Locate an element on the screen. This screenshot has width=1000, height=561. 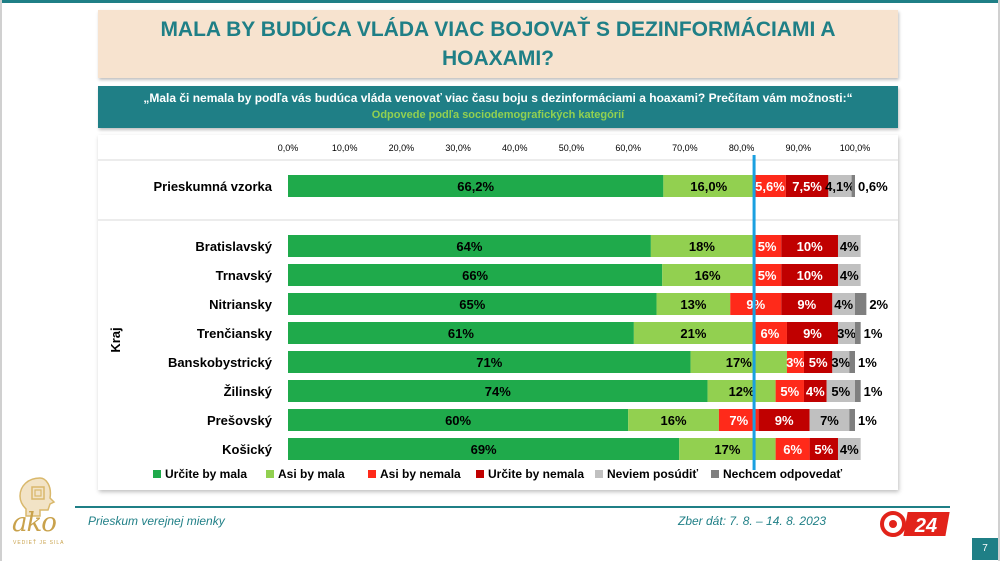
category-label: Trenčiansky is located at coordinates (235, 333).